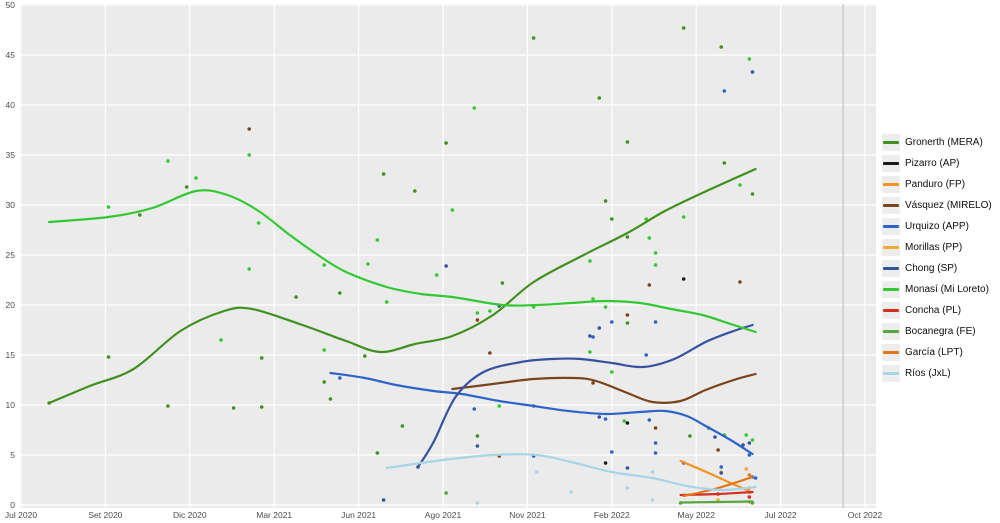  I want to click on y-tick-label: 15, so click(11, 355).